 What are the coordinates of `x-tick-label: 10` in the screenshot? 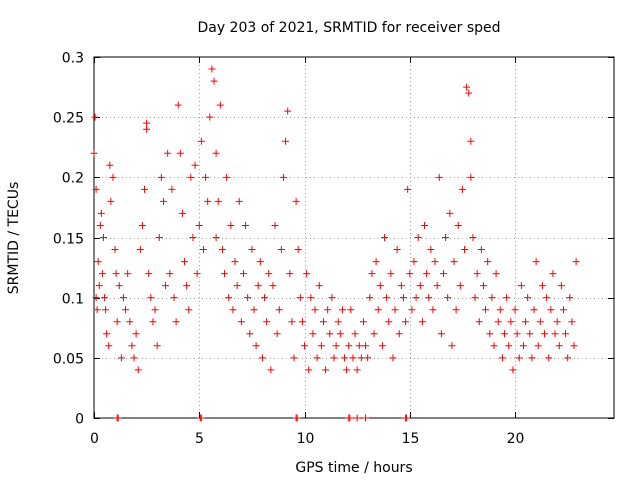 It's located at (306, 439).